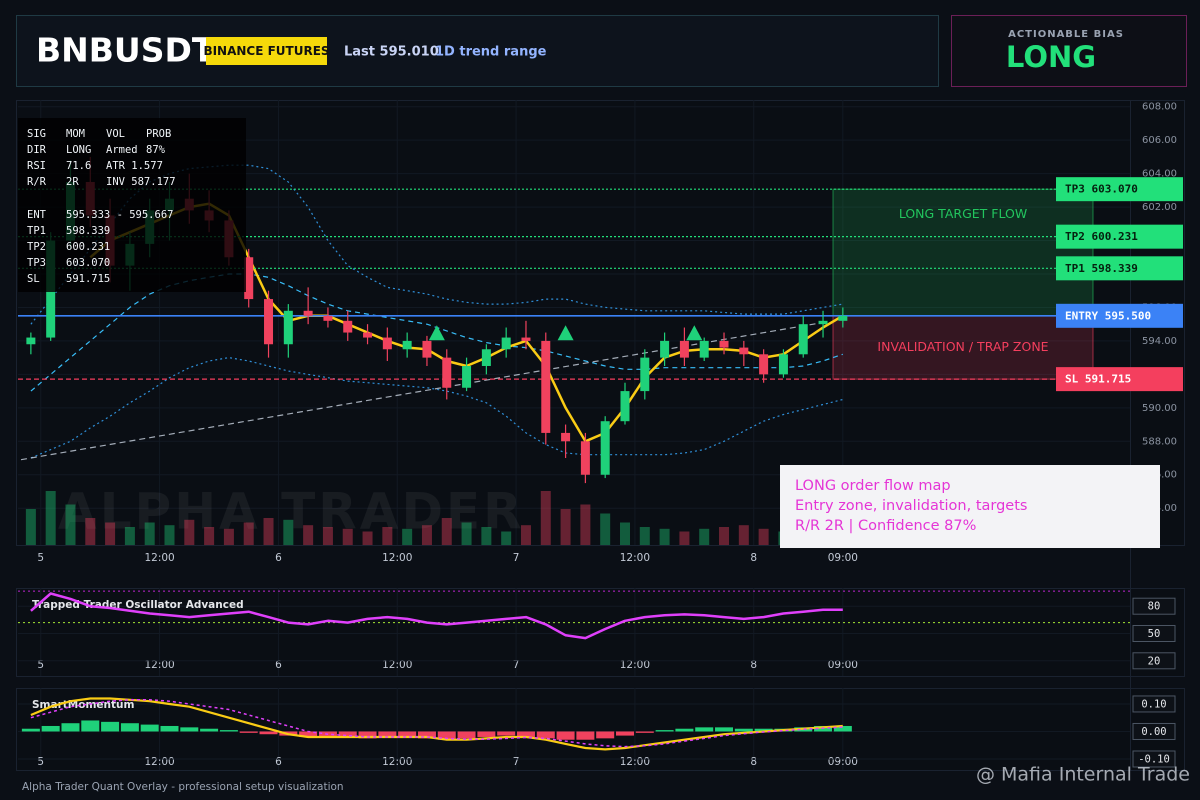 This screenshot has height=800, width=1200. What do you see at coordinates (1101, 189) in the screenshot?
I see `level-label: TP3 603.070` at bounding box center [1101, 189].